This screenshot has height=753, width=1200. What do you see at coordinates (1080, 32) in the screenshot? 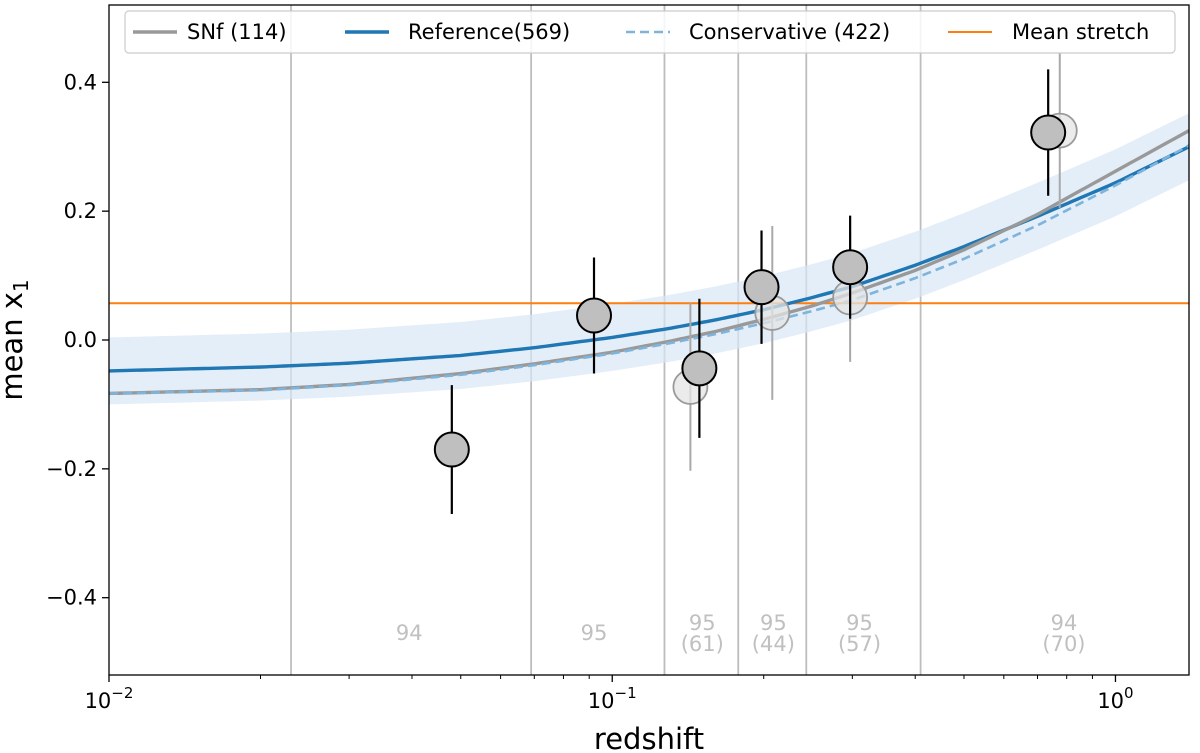
I see `legend-label: Mean stretch` at bounding box center [1080, 32].